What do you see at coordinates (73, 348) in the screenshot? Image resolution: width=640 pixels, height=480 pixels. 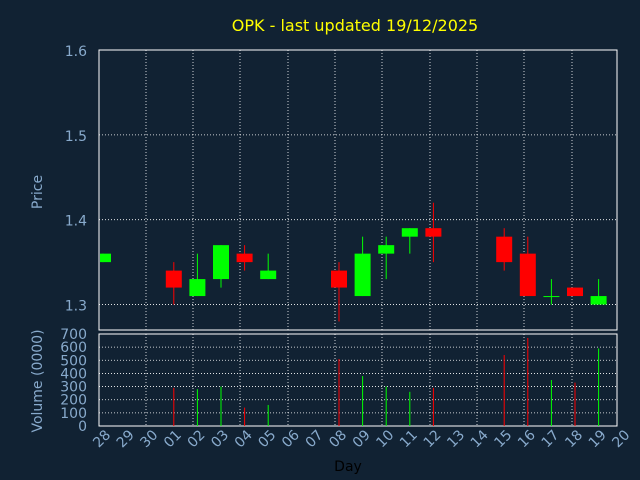 I see `volume-tick-label: 600` at bounding box center [73, 348].